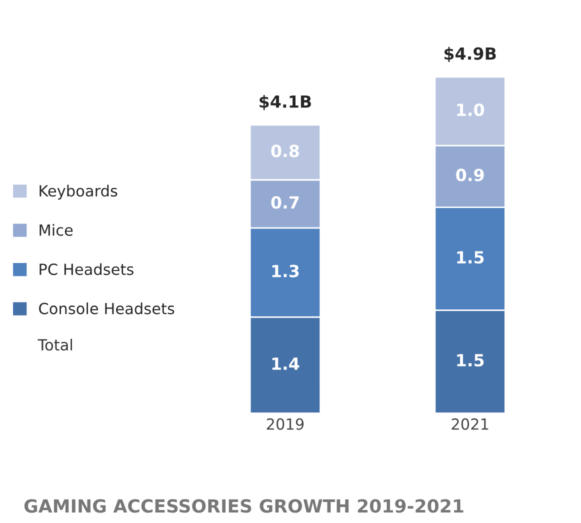 The image size is (581, 523). I want to click on data-label: 0.8, so click(285, 151).